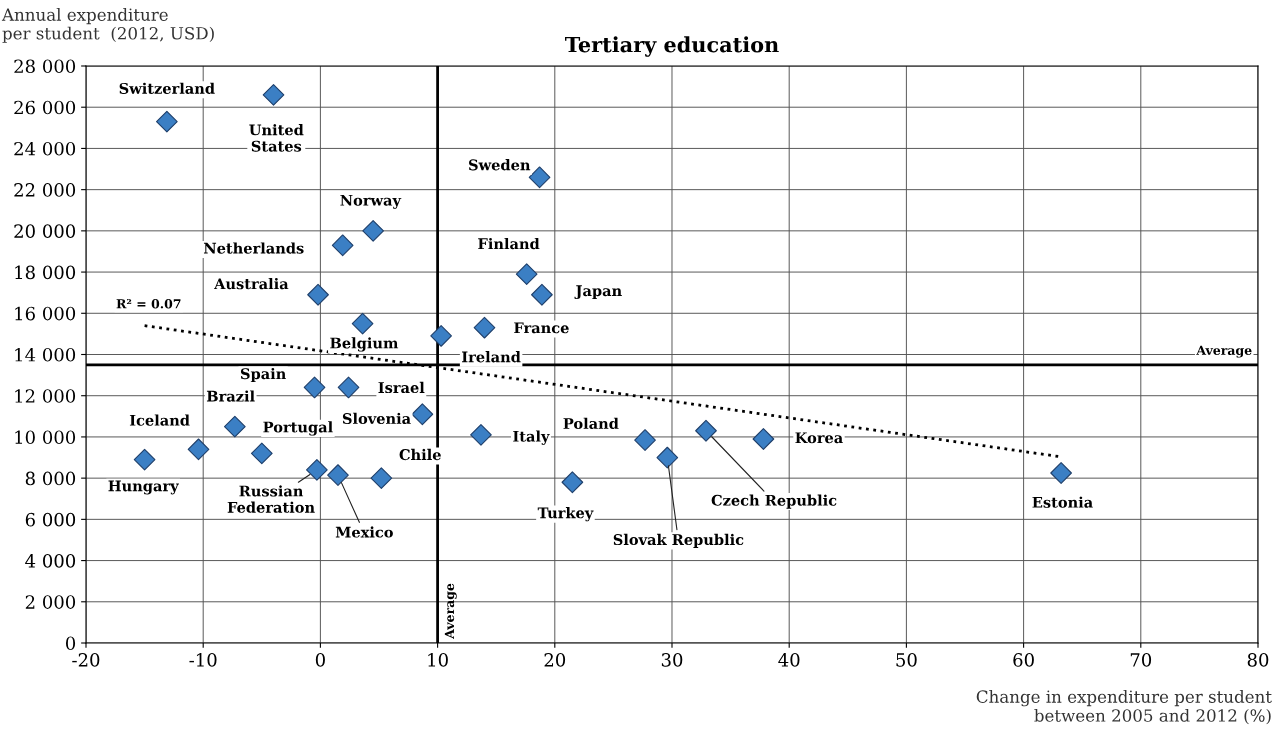  What do you see at coordinates (167, 88) in the screenshot?
I see `annotation: Switzerland` at bounding box center [167, 88].